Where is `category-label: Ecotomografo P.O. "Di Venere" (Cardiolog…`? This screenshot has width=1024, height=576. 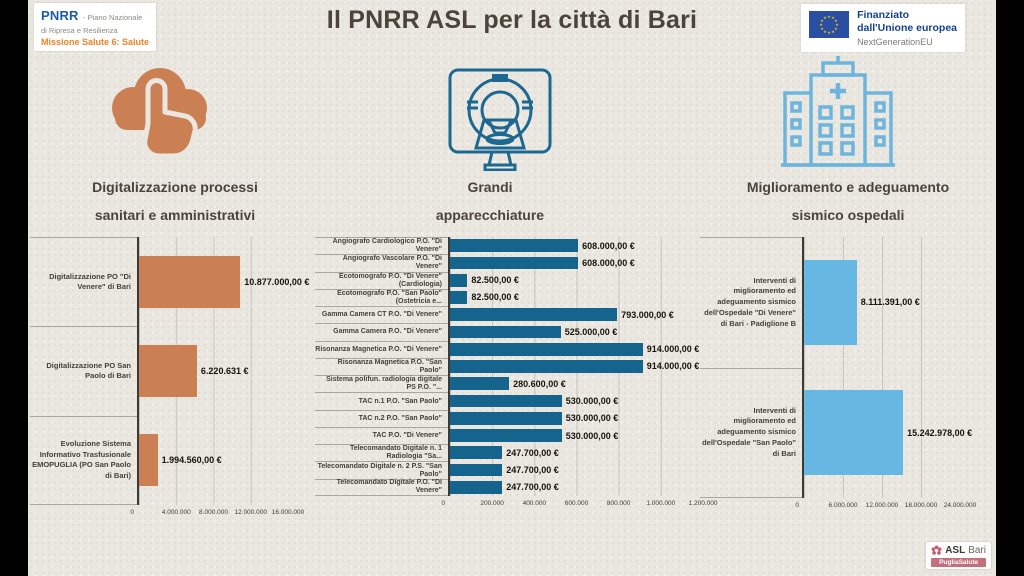
category-label: Ecotomografo P.O. "Di Venere" (Cardiolog… is located at coordinates (381, 280).